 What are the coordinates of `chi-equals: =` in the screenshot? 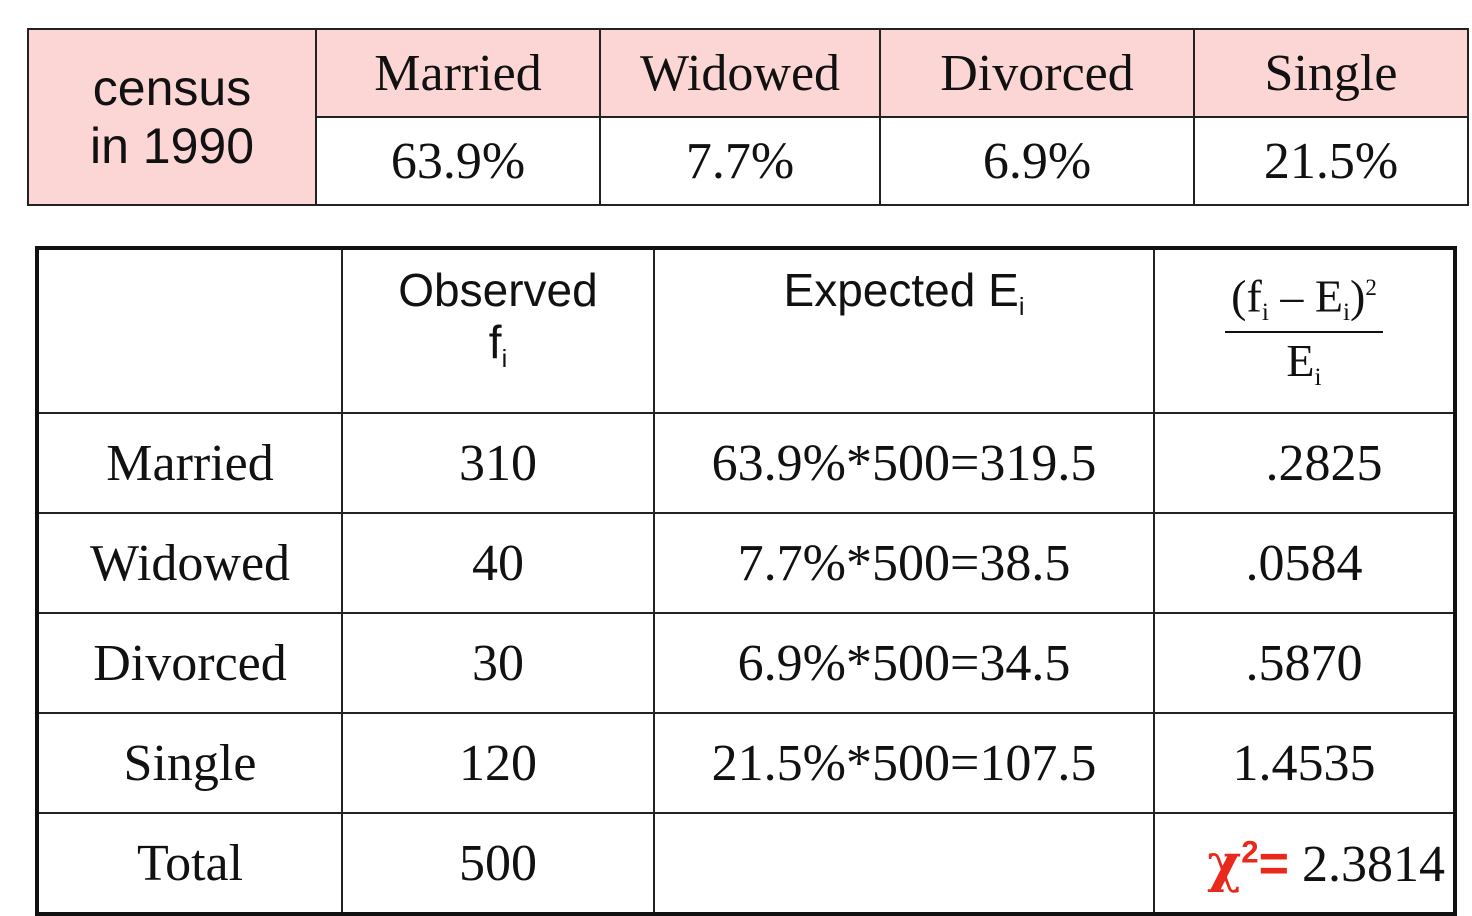 It's located at (1273, 863).